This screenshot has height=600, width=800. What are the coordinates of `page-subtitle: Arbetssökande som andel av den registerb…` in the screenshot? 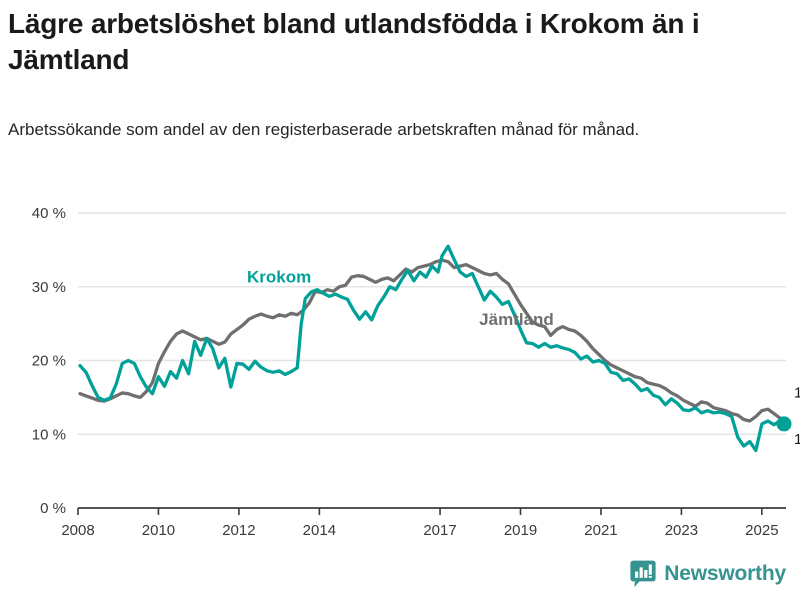 It's located at (324, 129).